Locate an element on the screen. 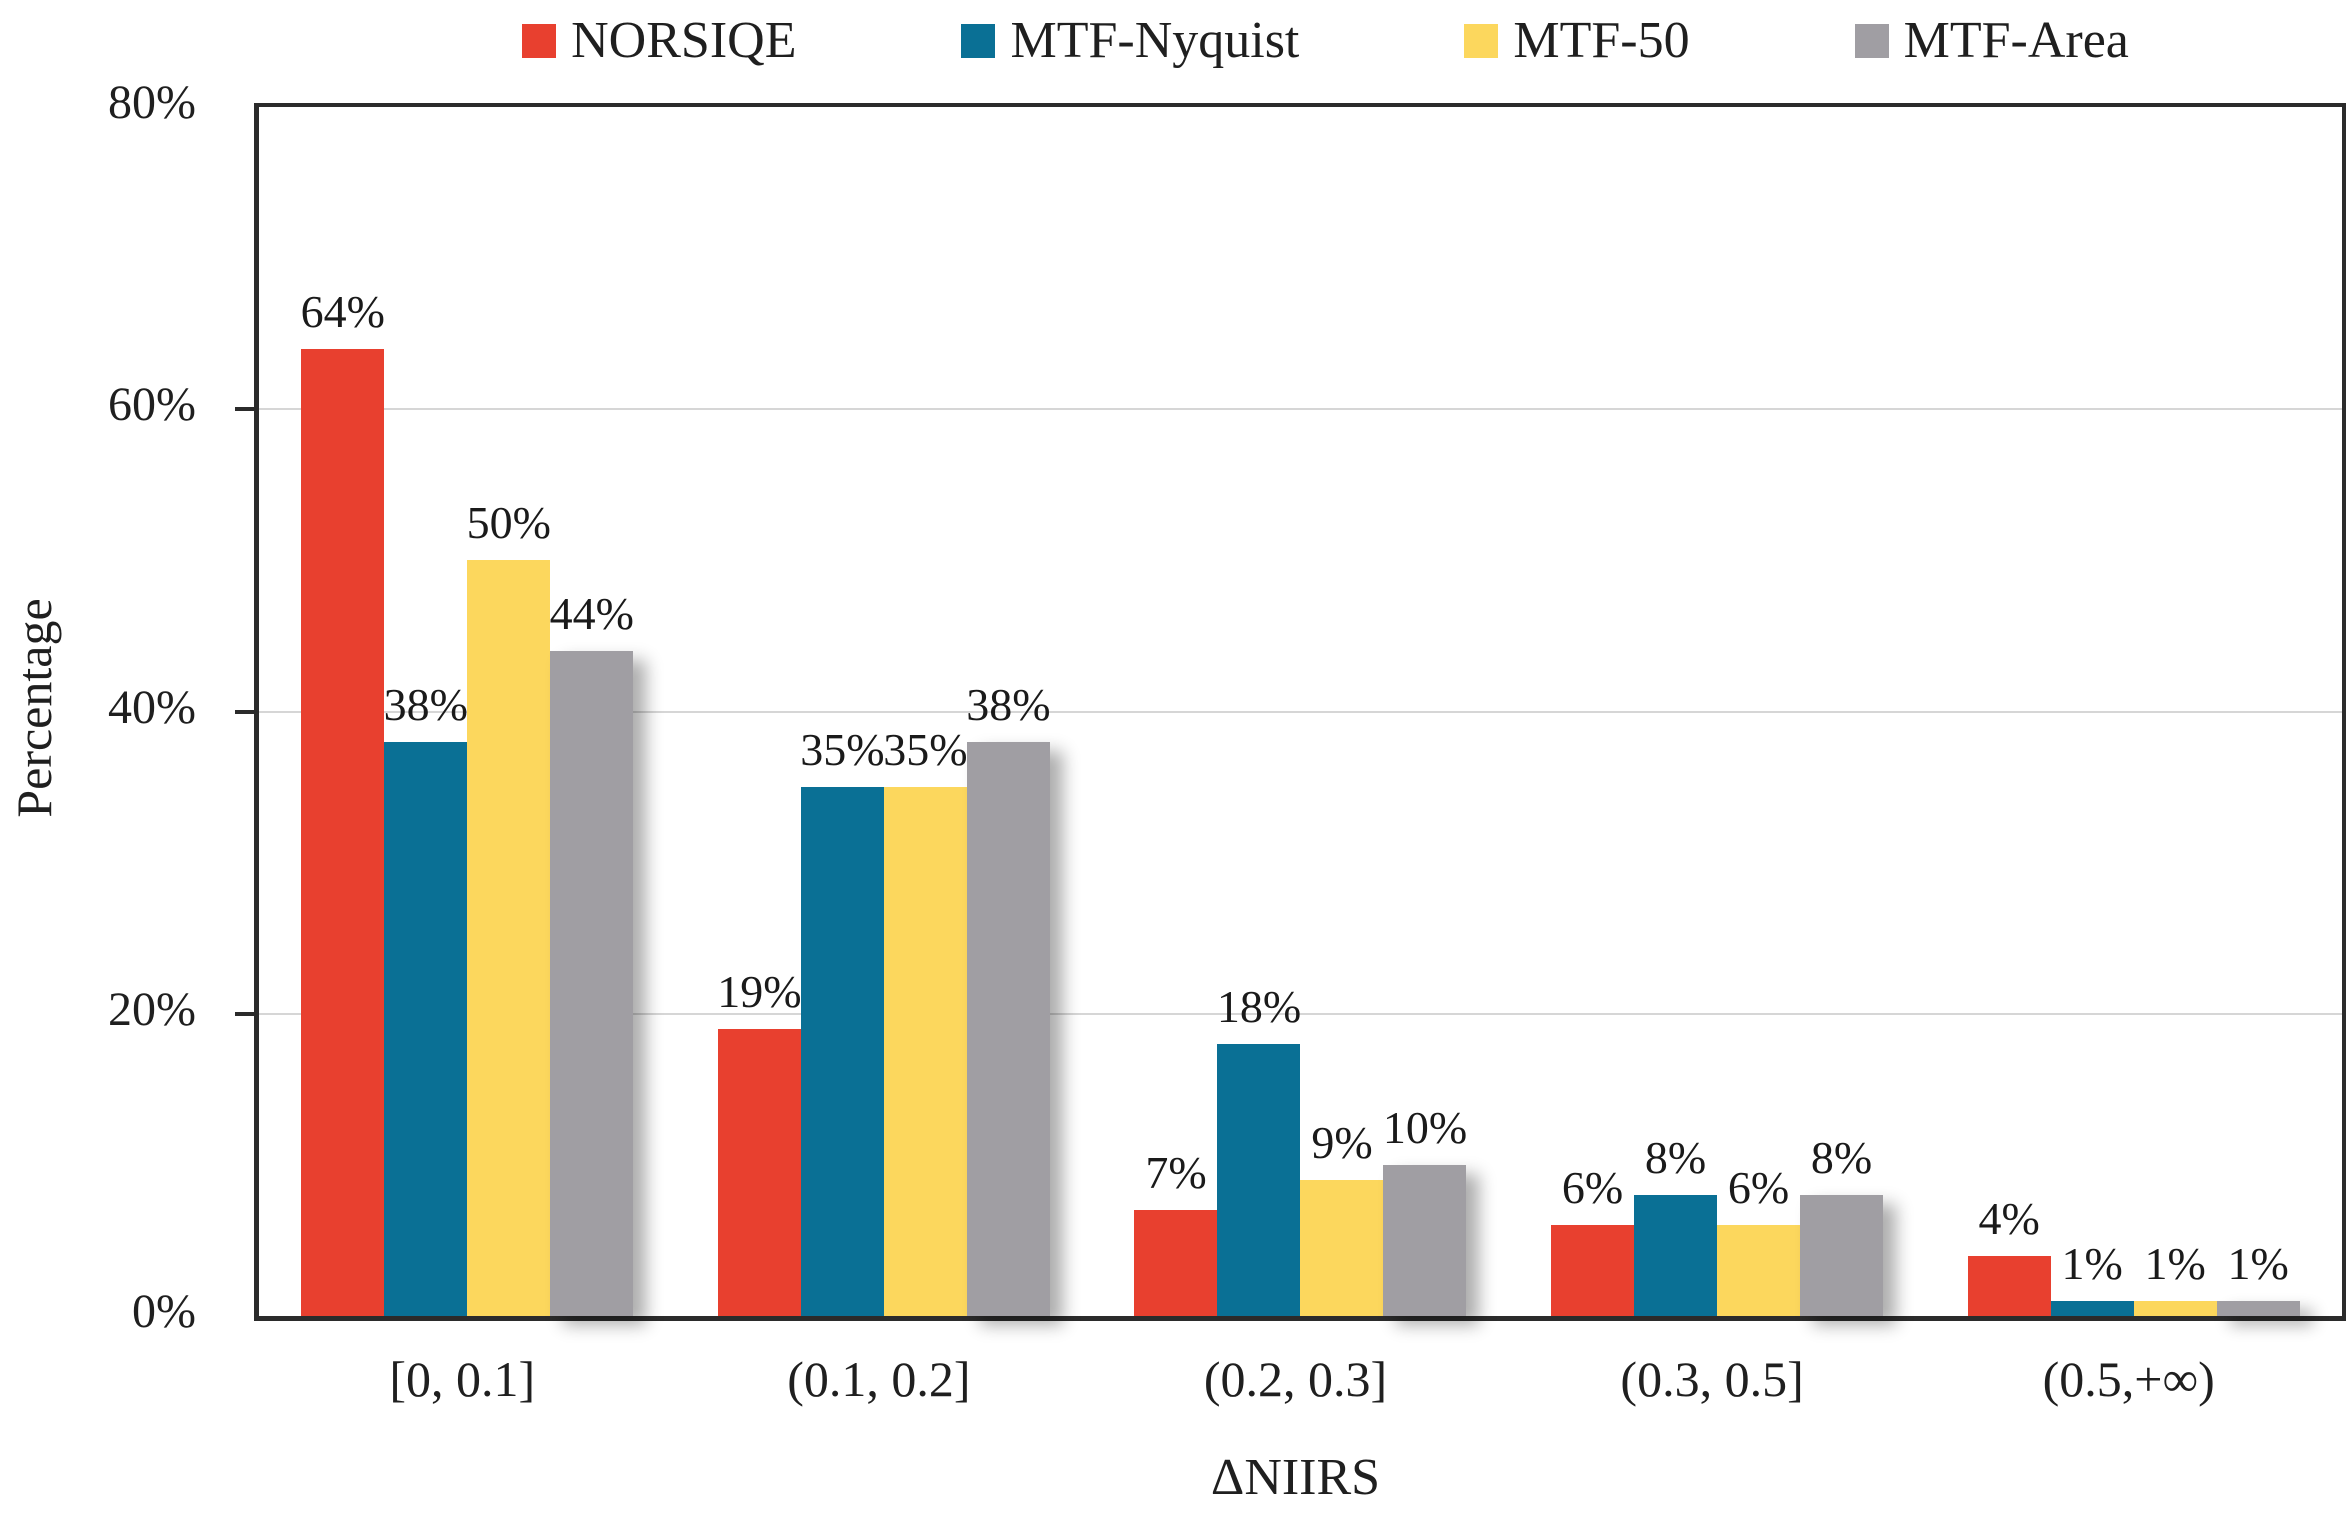 The width and height of the screenshot is (2352, 1533). bar-value-label: 64% is located at coordinates (342, 311).